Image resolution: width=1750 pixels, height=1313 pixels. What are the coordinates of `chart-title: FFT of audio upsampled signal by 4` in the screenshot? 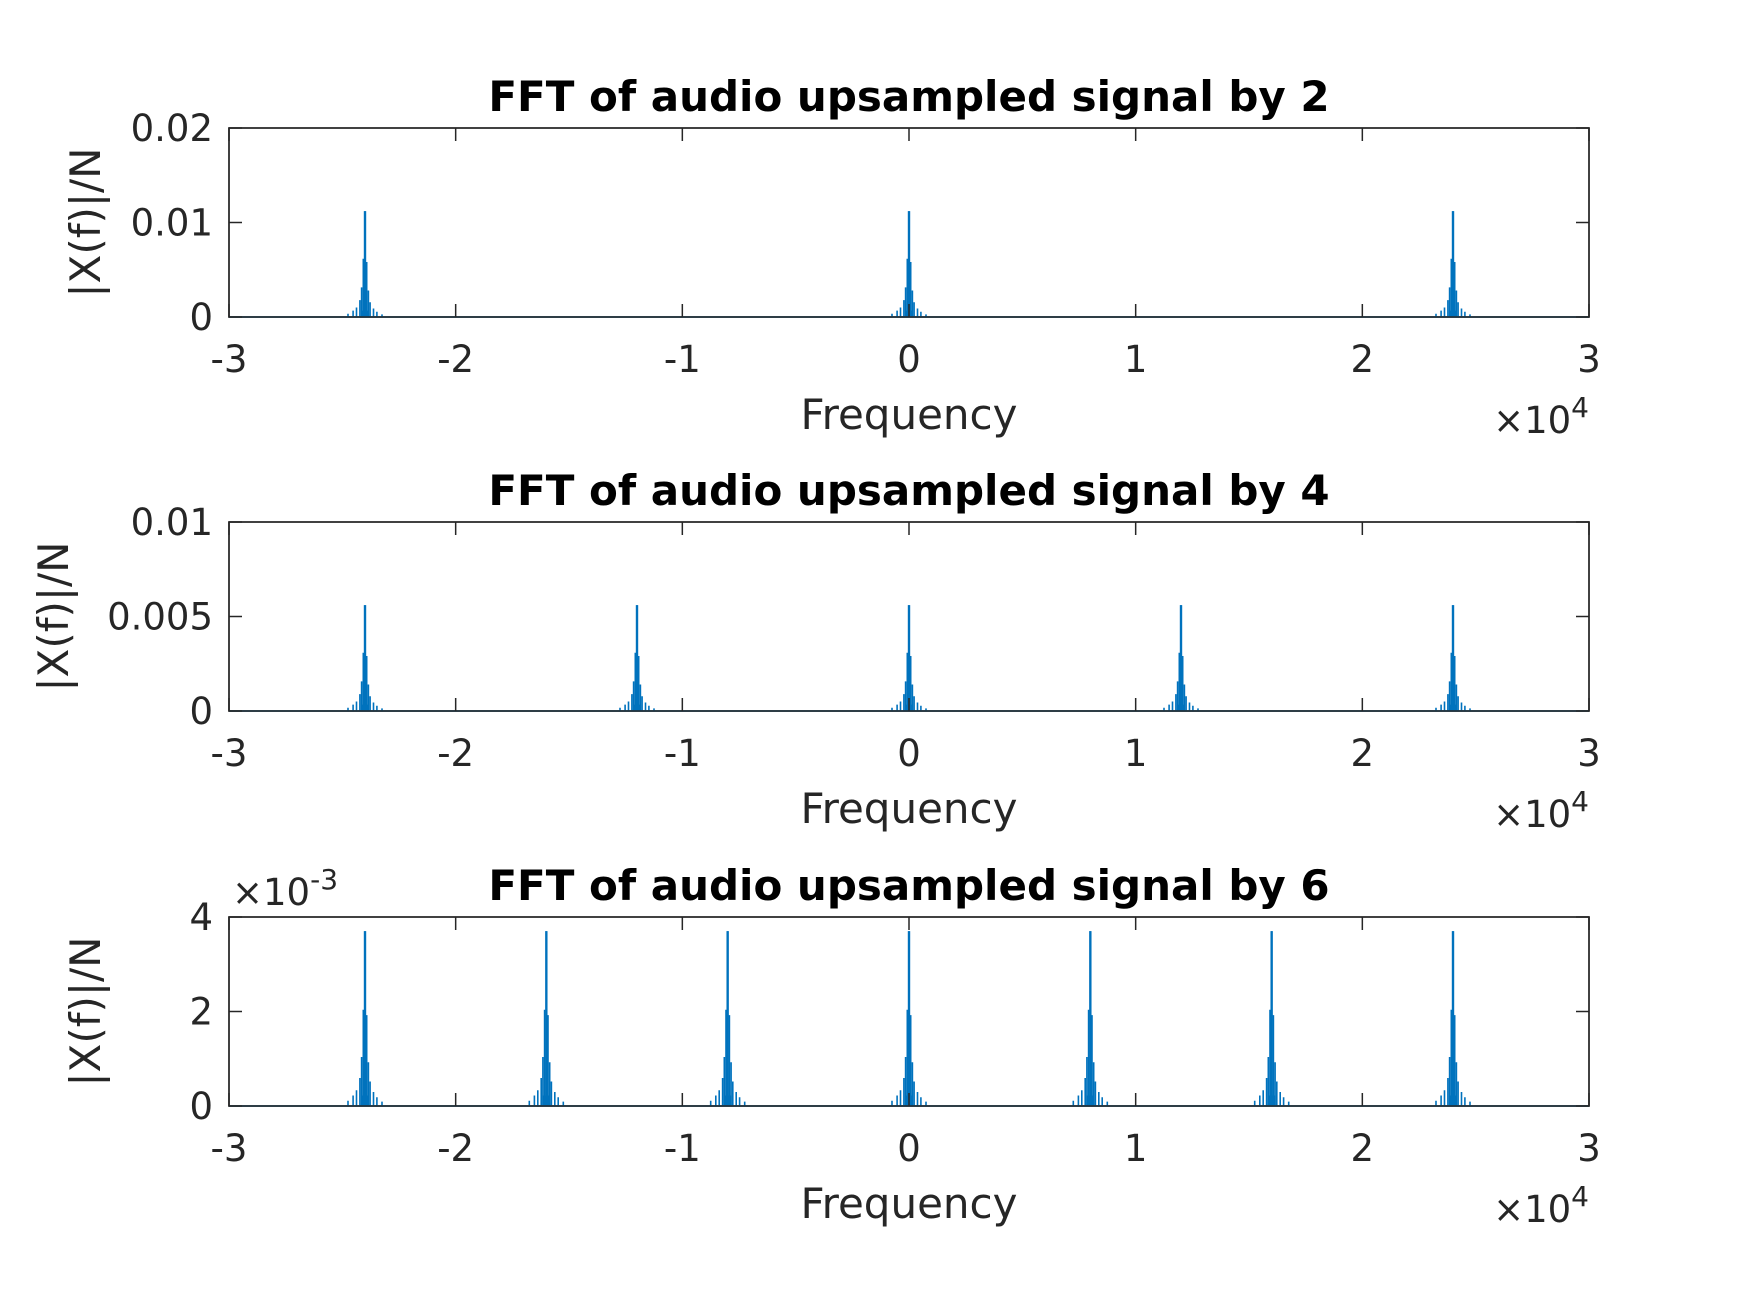 It's located at (908, 490).